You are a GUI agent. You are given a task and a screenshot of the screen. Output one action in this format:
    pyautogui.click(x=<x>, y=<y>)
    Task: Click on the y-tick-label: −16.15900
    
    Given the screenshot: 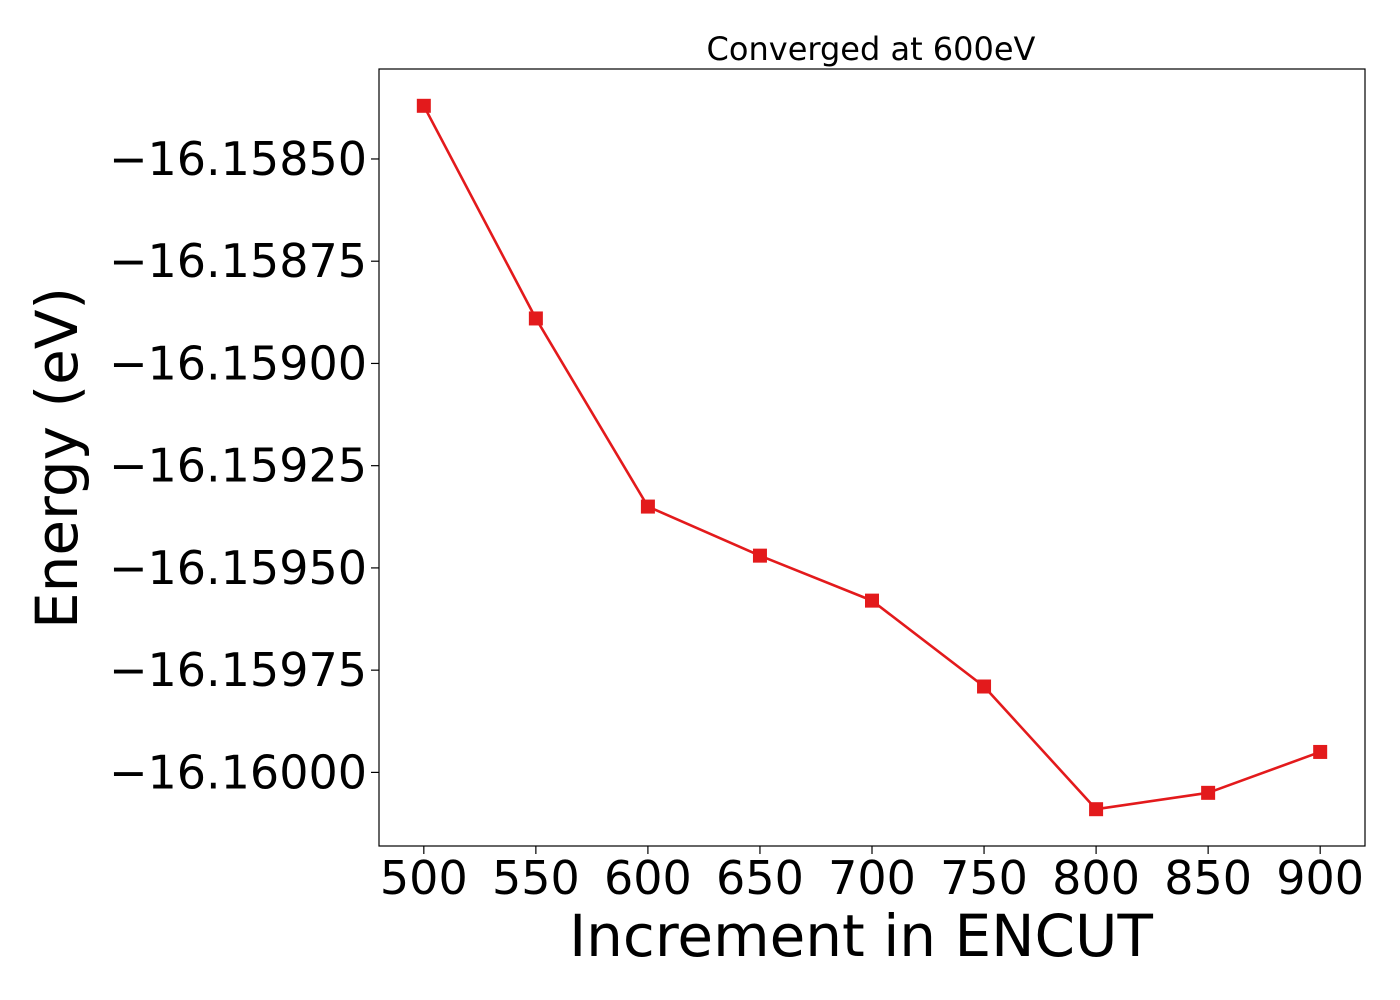 What is the action you would take?
    pyautogui.click(x=238, y=363)
    